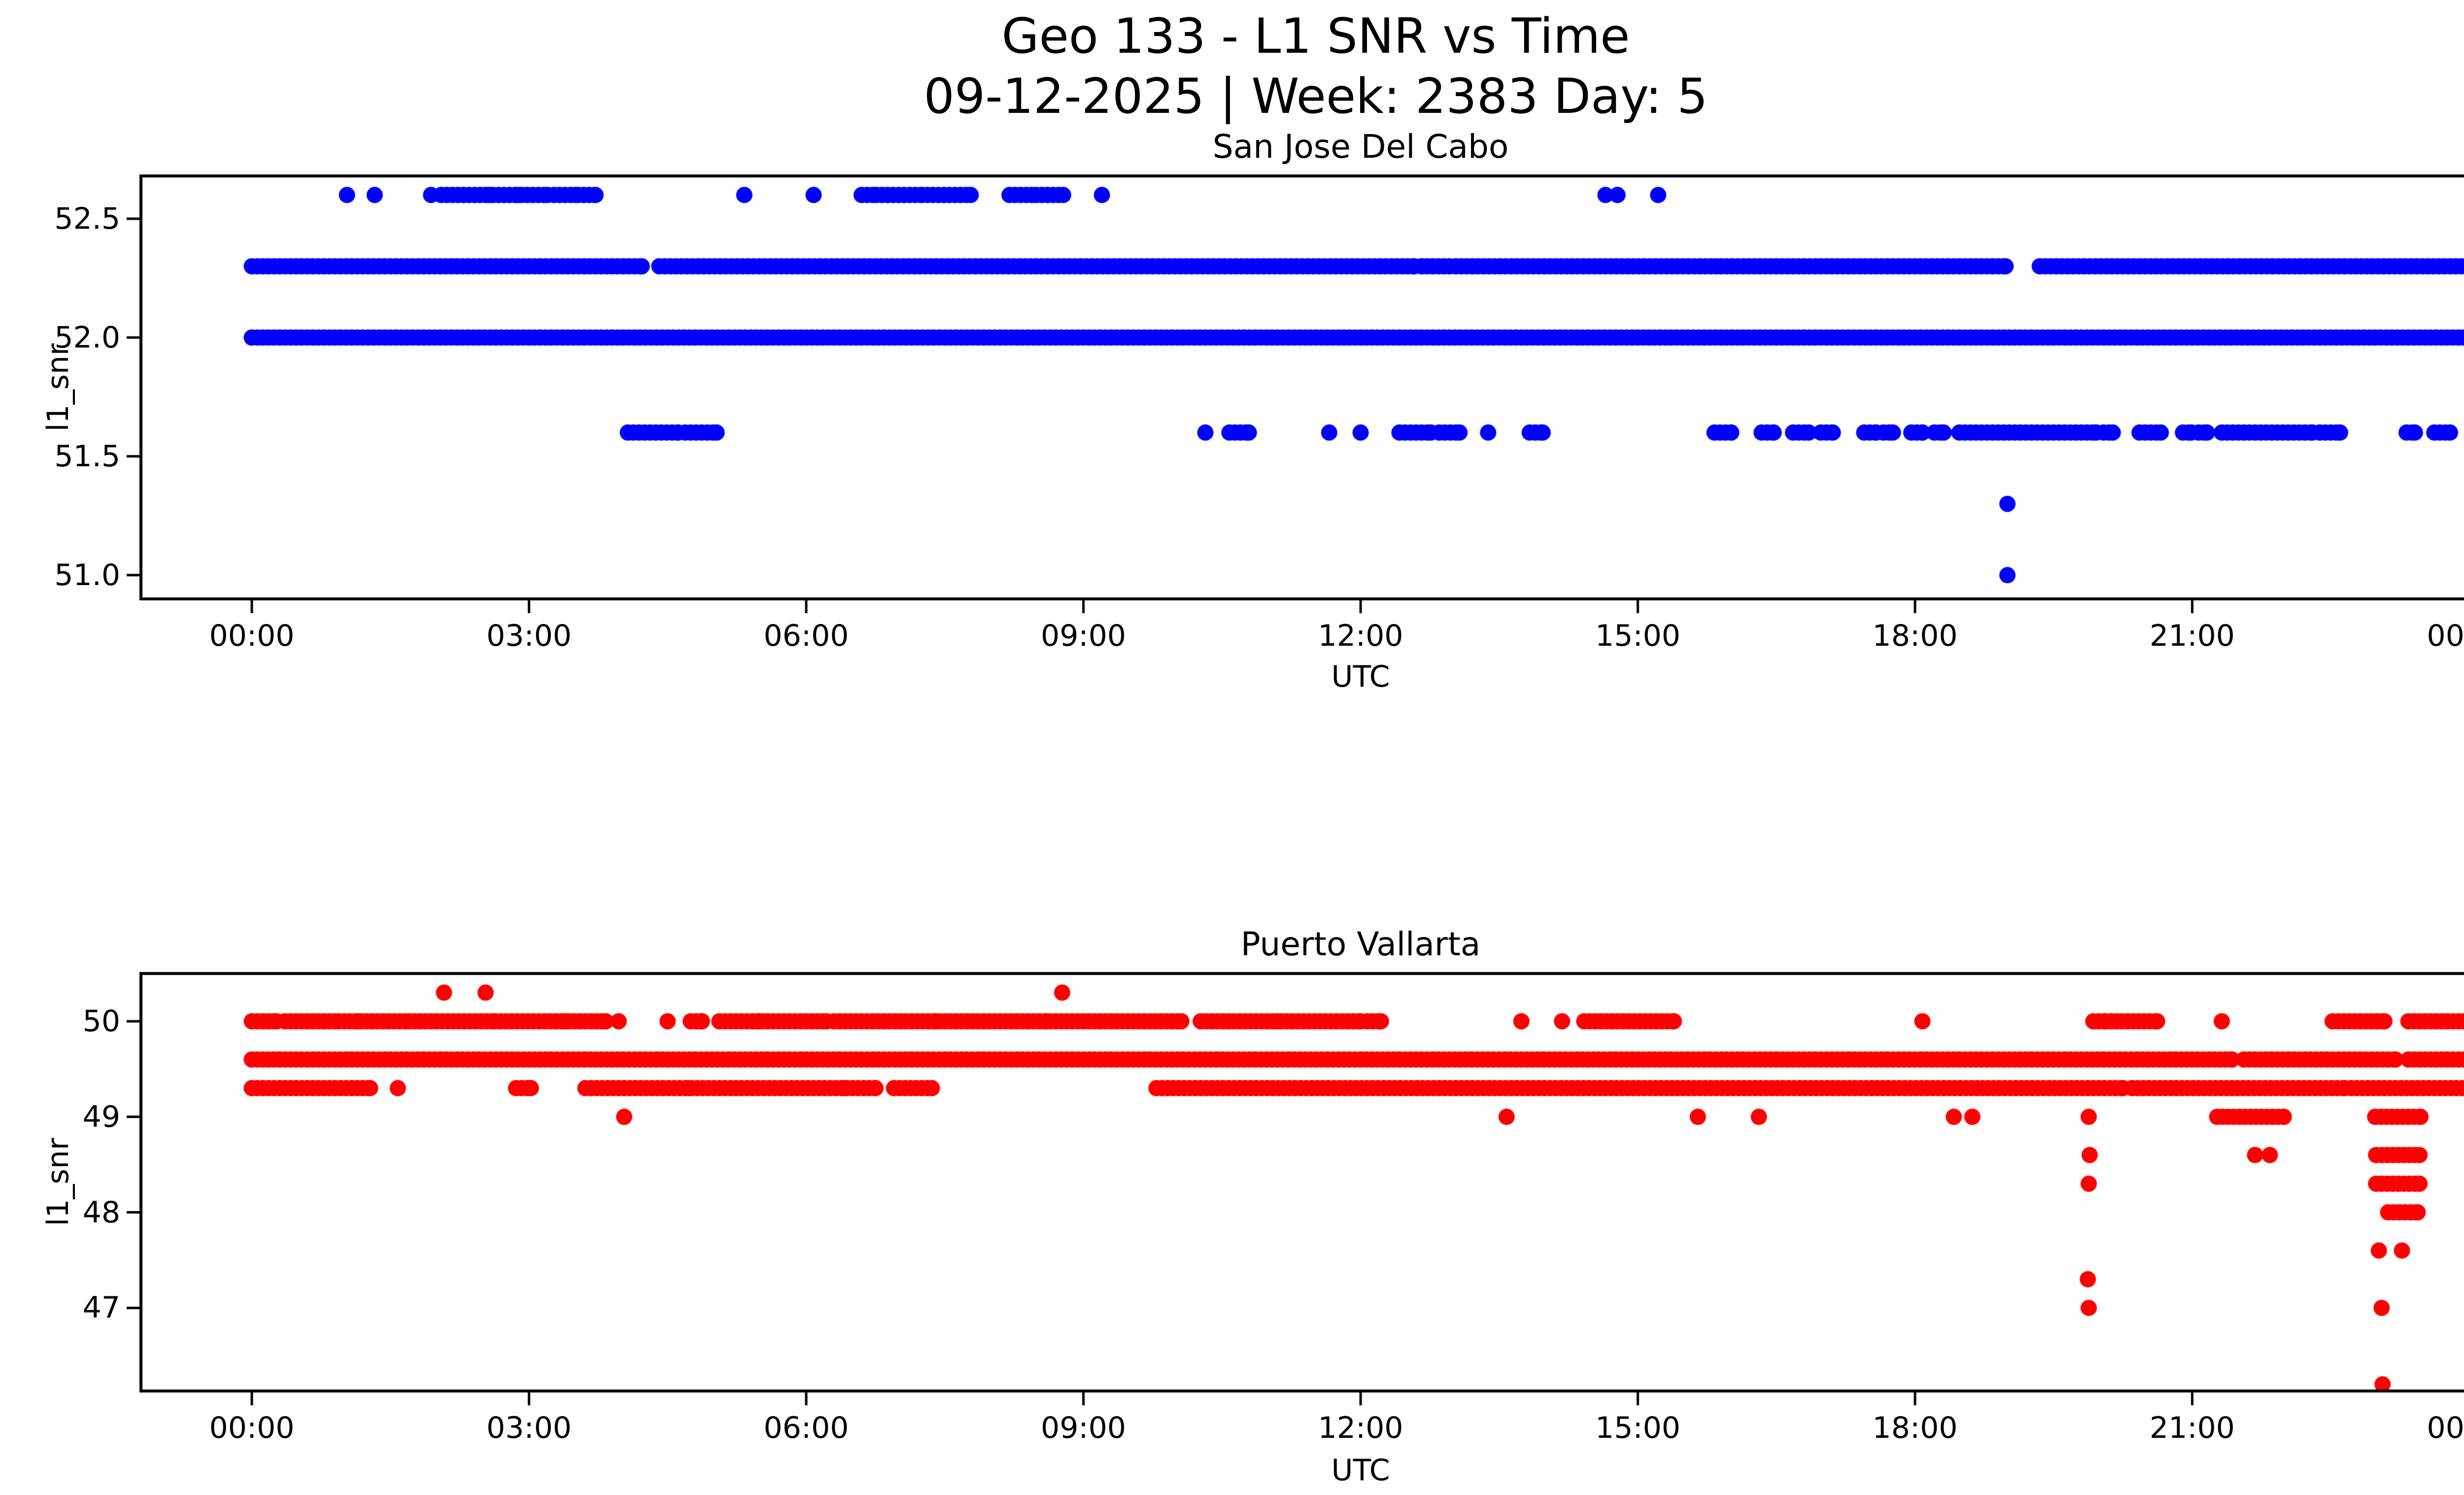 The width and height of the screenshot is (2464, 1495). What do you see at coordinates (1316, 97) in the screenshot?
I see `figure-subtitle: 09-12-2025 | Week: 2383 Day: 5` at bounding box center [1316, 97].